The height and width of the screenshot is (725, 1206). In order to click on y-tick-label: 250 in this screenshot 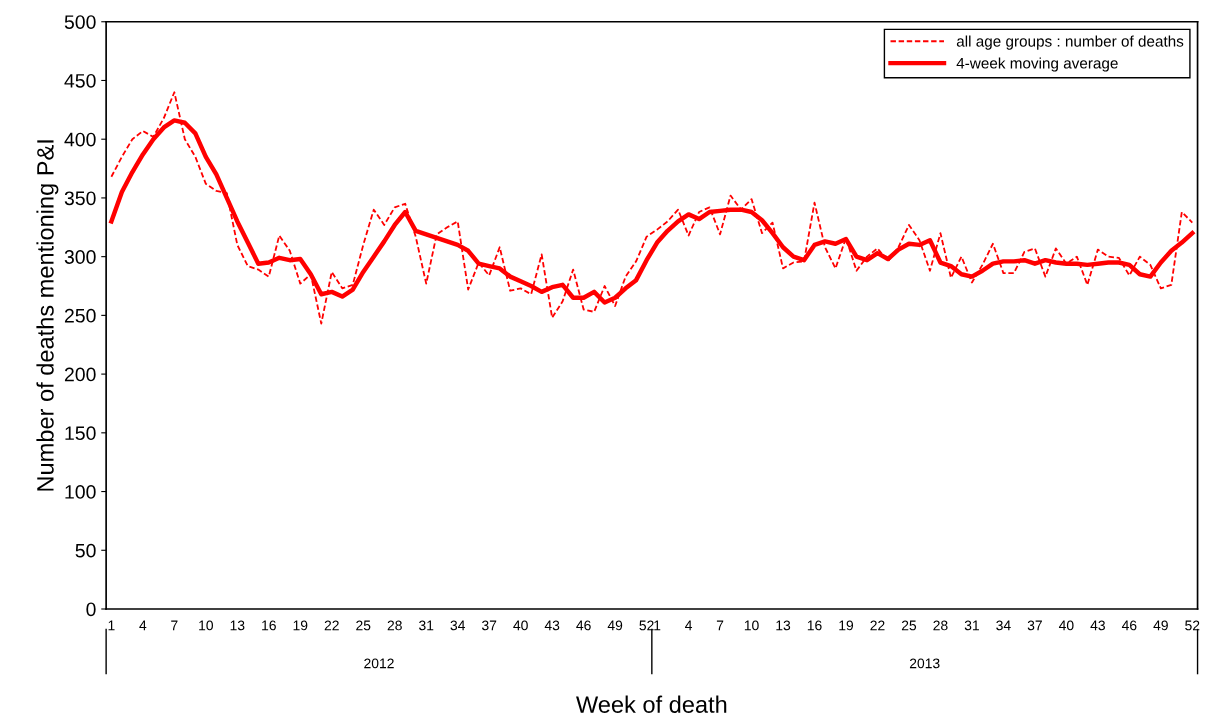, I will do `click(80, 315)`.